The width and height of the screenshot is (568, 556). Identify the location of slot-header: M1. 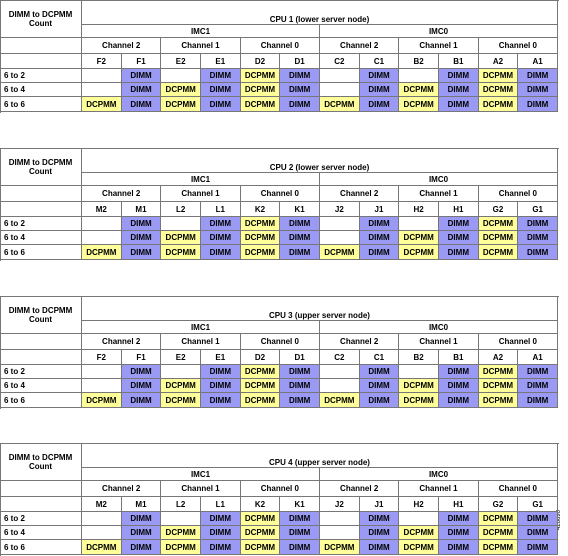
(141, 209).